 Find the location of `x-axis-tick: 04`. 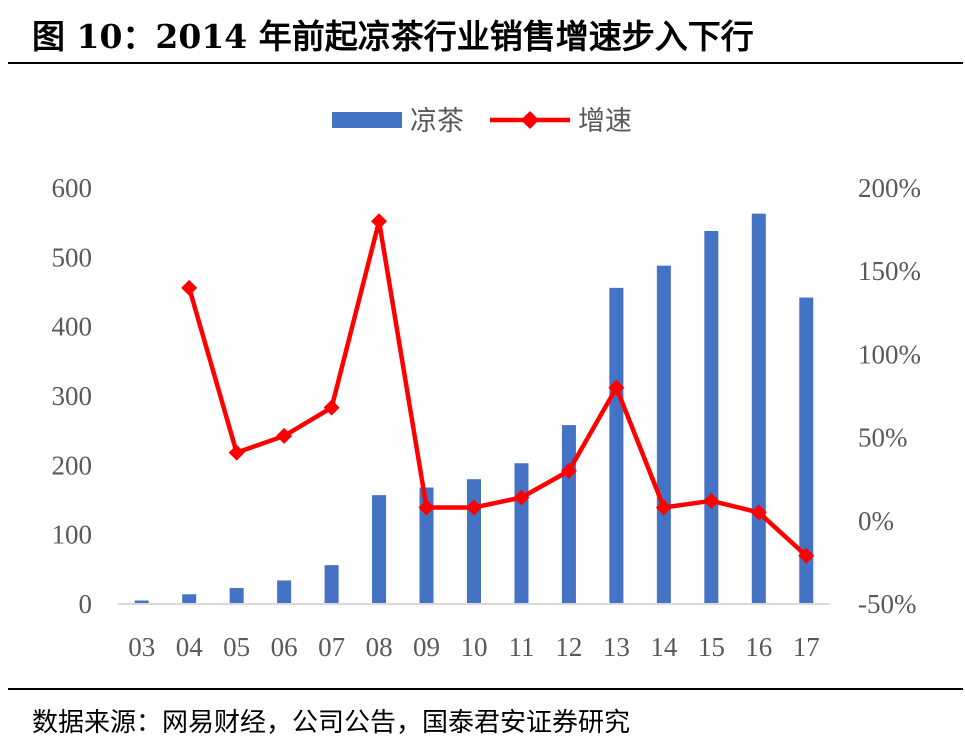

x-axis-tick: 04 is located at coordinates (190, 647).